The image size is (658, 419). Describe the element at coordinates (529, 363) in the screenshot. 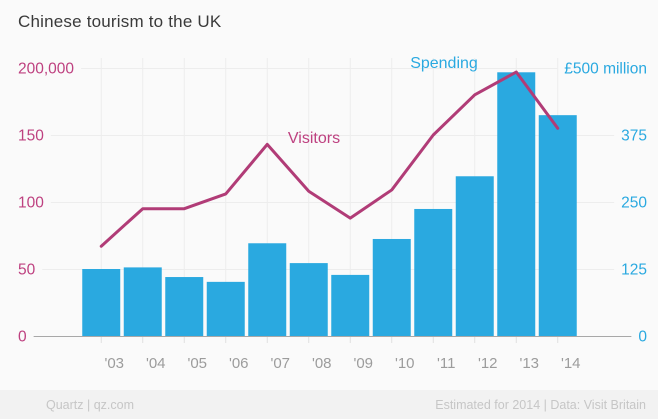

I see `x-axis-label: '13` at that location.